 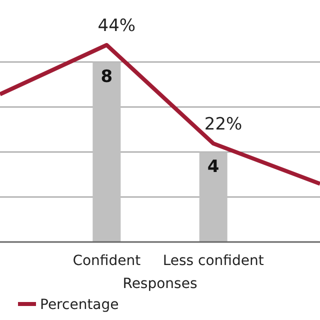 I want to click on x-tick-label: Confident, so click(x=107, y=261).